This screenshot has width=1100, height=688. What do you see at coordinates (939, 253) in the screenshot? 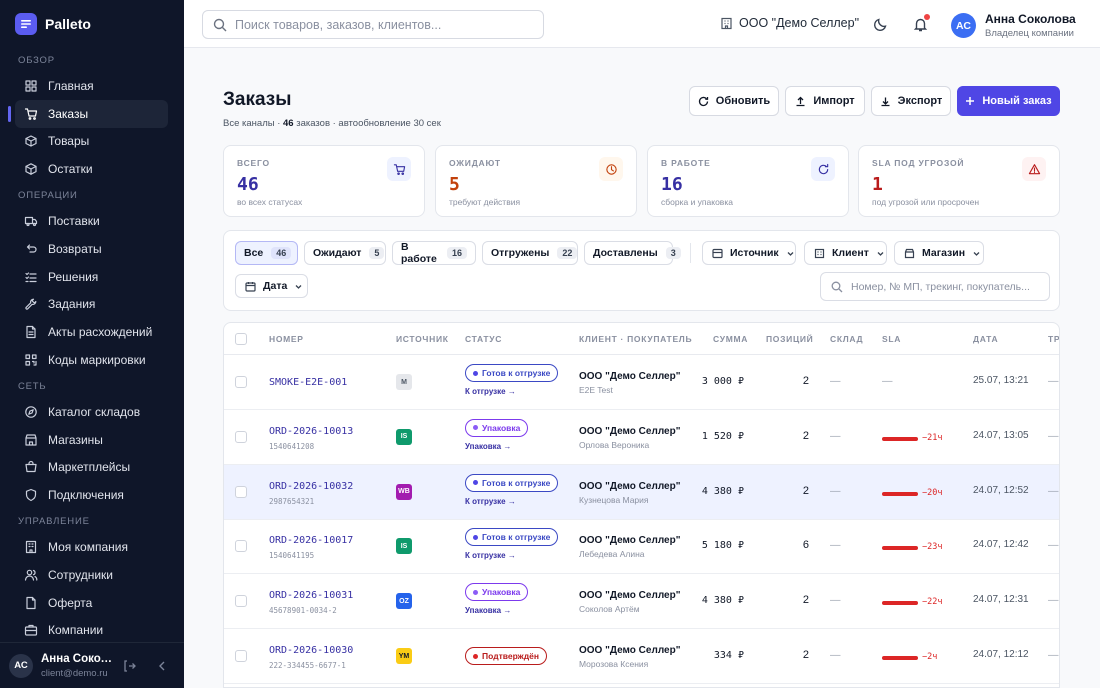
I see `store-filter: Магазин` at bounding box center [939, 253].